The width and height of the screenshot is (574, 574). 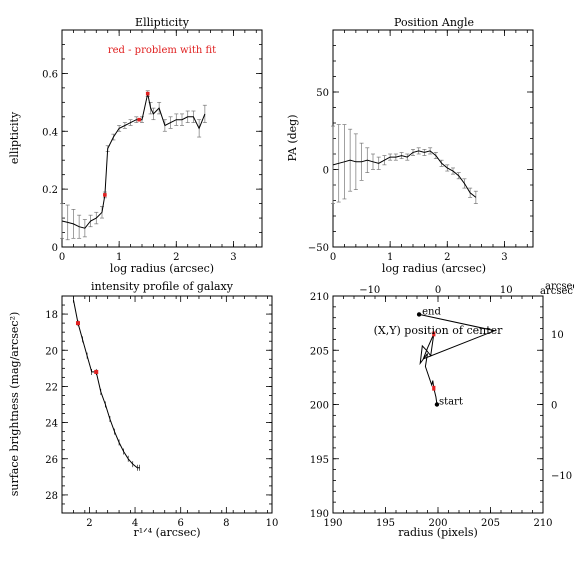 What do you see at coordinates (51, 424) in the screenshot?
I see `y-tick-label: 24` at bounding box center [51, 424].